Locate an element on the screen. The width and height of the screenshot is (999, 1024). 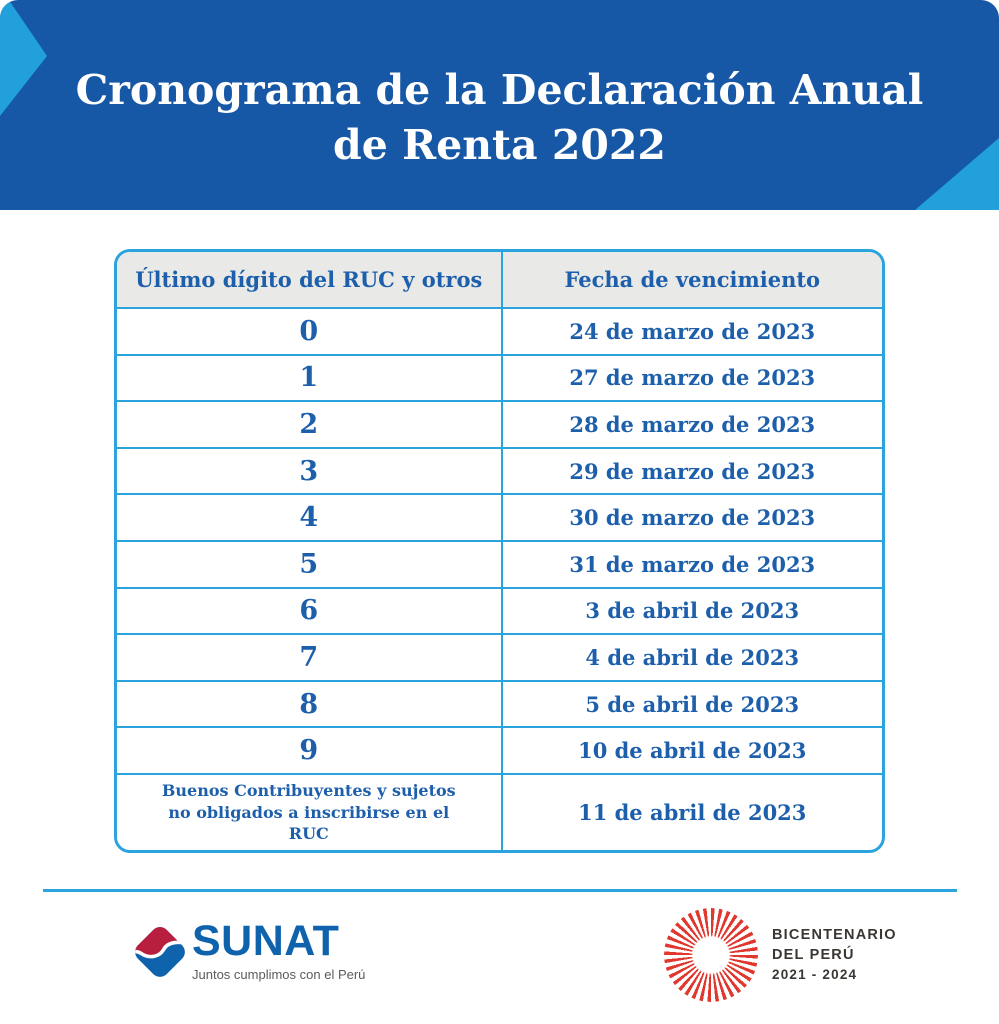
table-row: 5 31 de marzo de 2023 is located at coordinates (499, 563).